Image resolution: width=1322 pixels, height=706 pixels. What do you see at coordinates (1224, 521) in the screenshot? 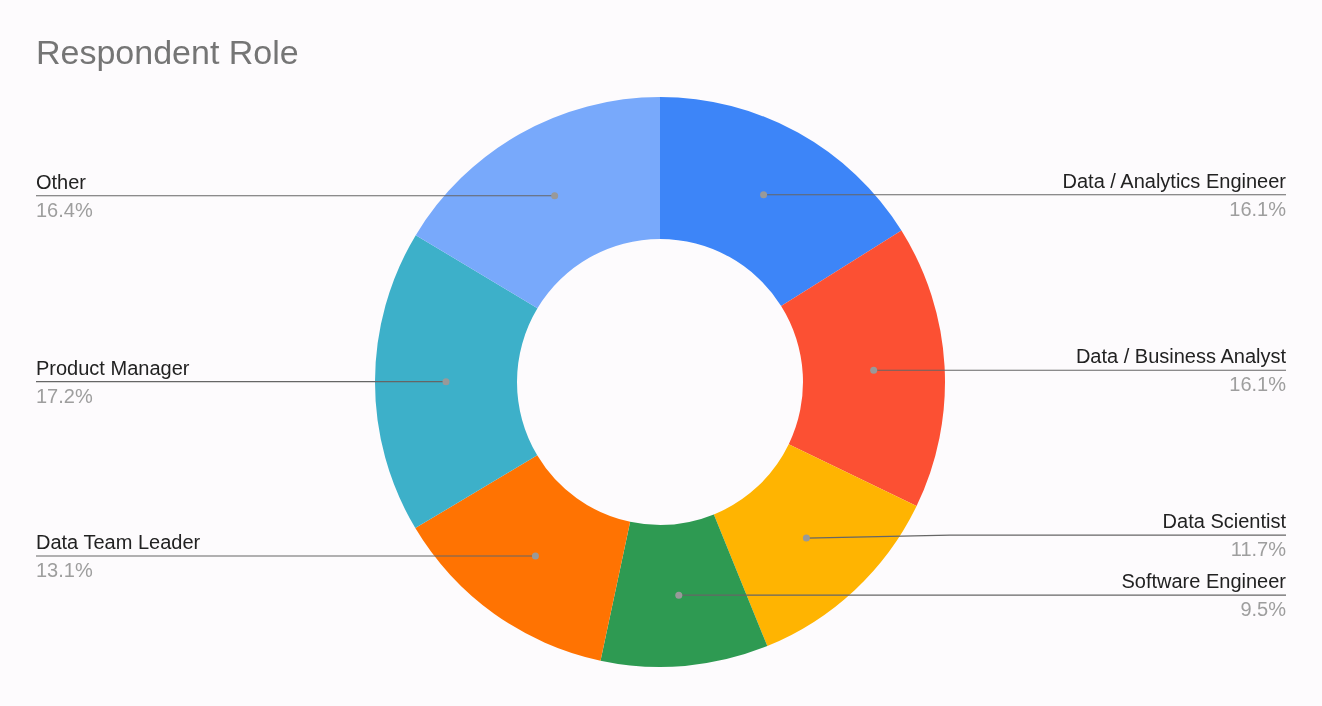
I see `slice-label: Data Scientist` at bounding box center [1224, 521].